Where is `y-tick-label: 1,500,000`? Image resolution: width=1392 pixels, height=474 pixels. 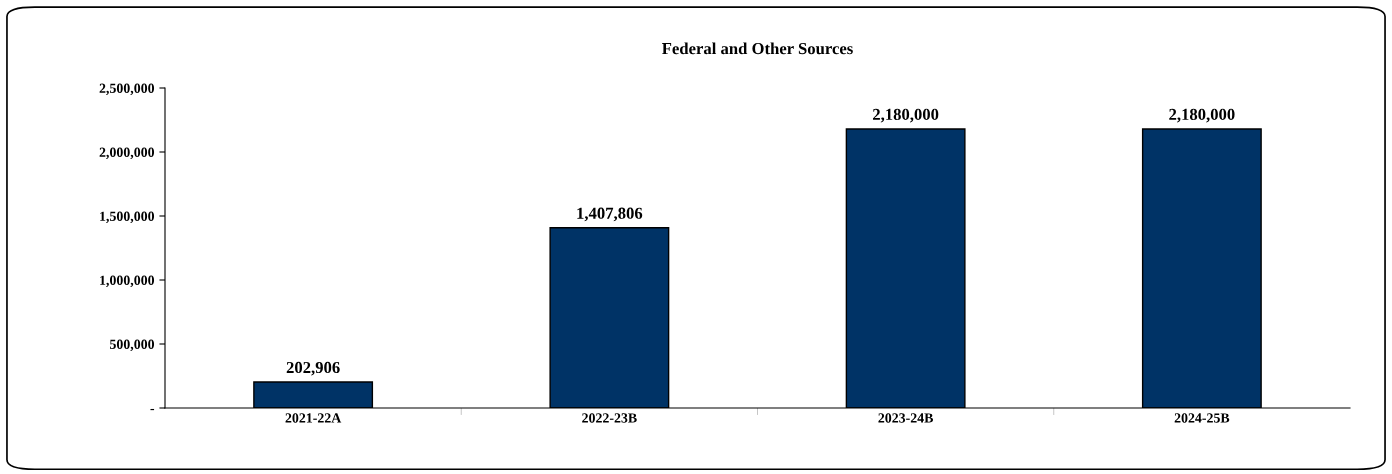 y-tick-label: 1,500,000 is located at coordinates (127, 217).